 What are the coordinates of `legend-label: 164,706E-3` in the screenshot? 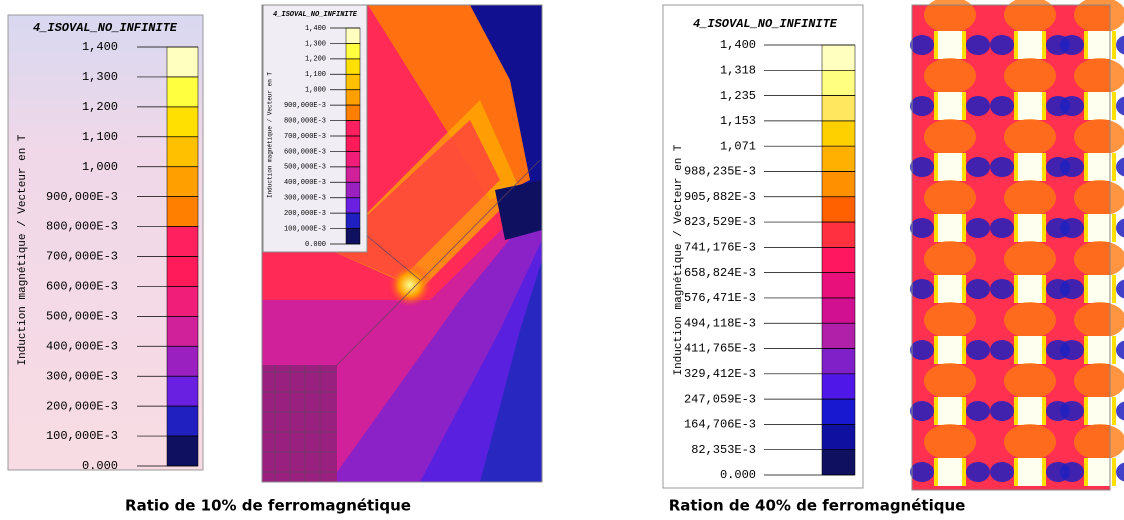 It's located at (720, 425).